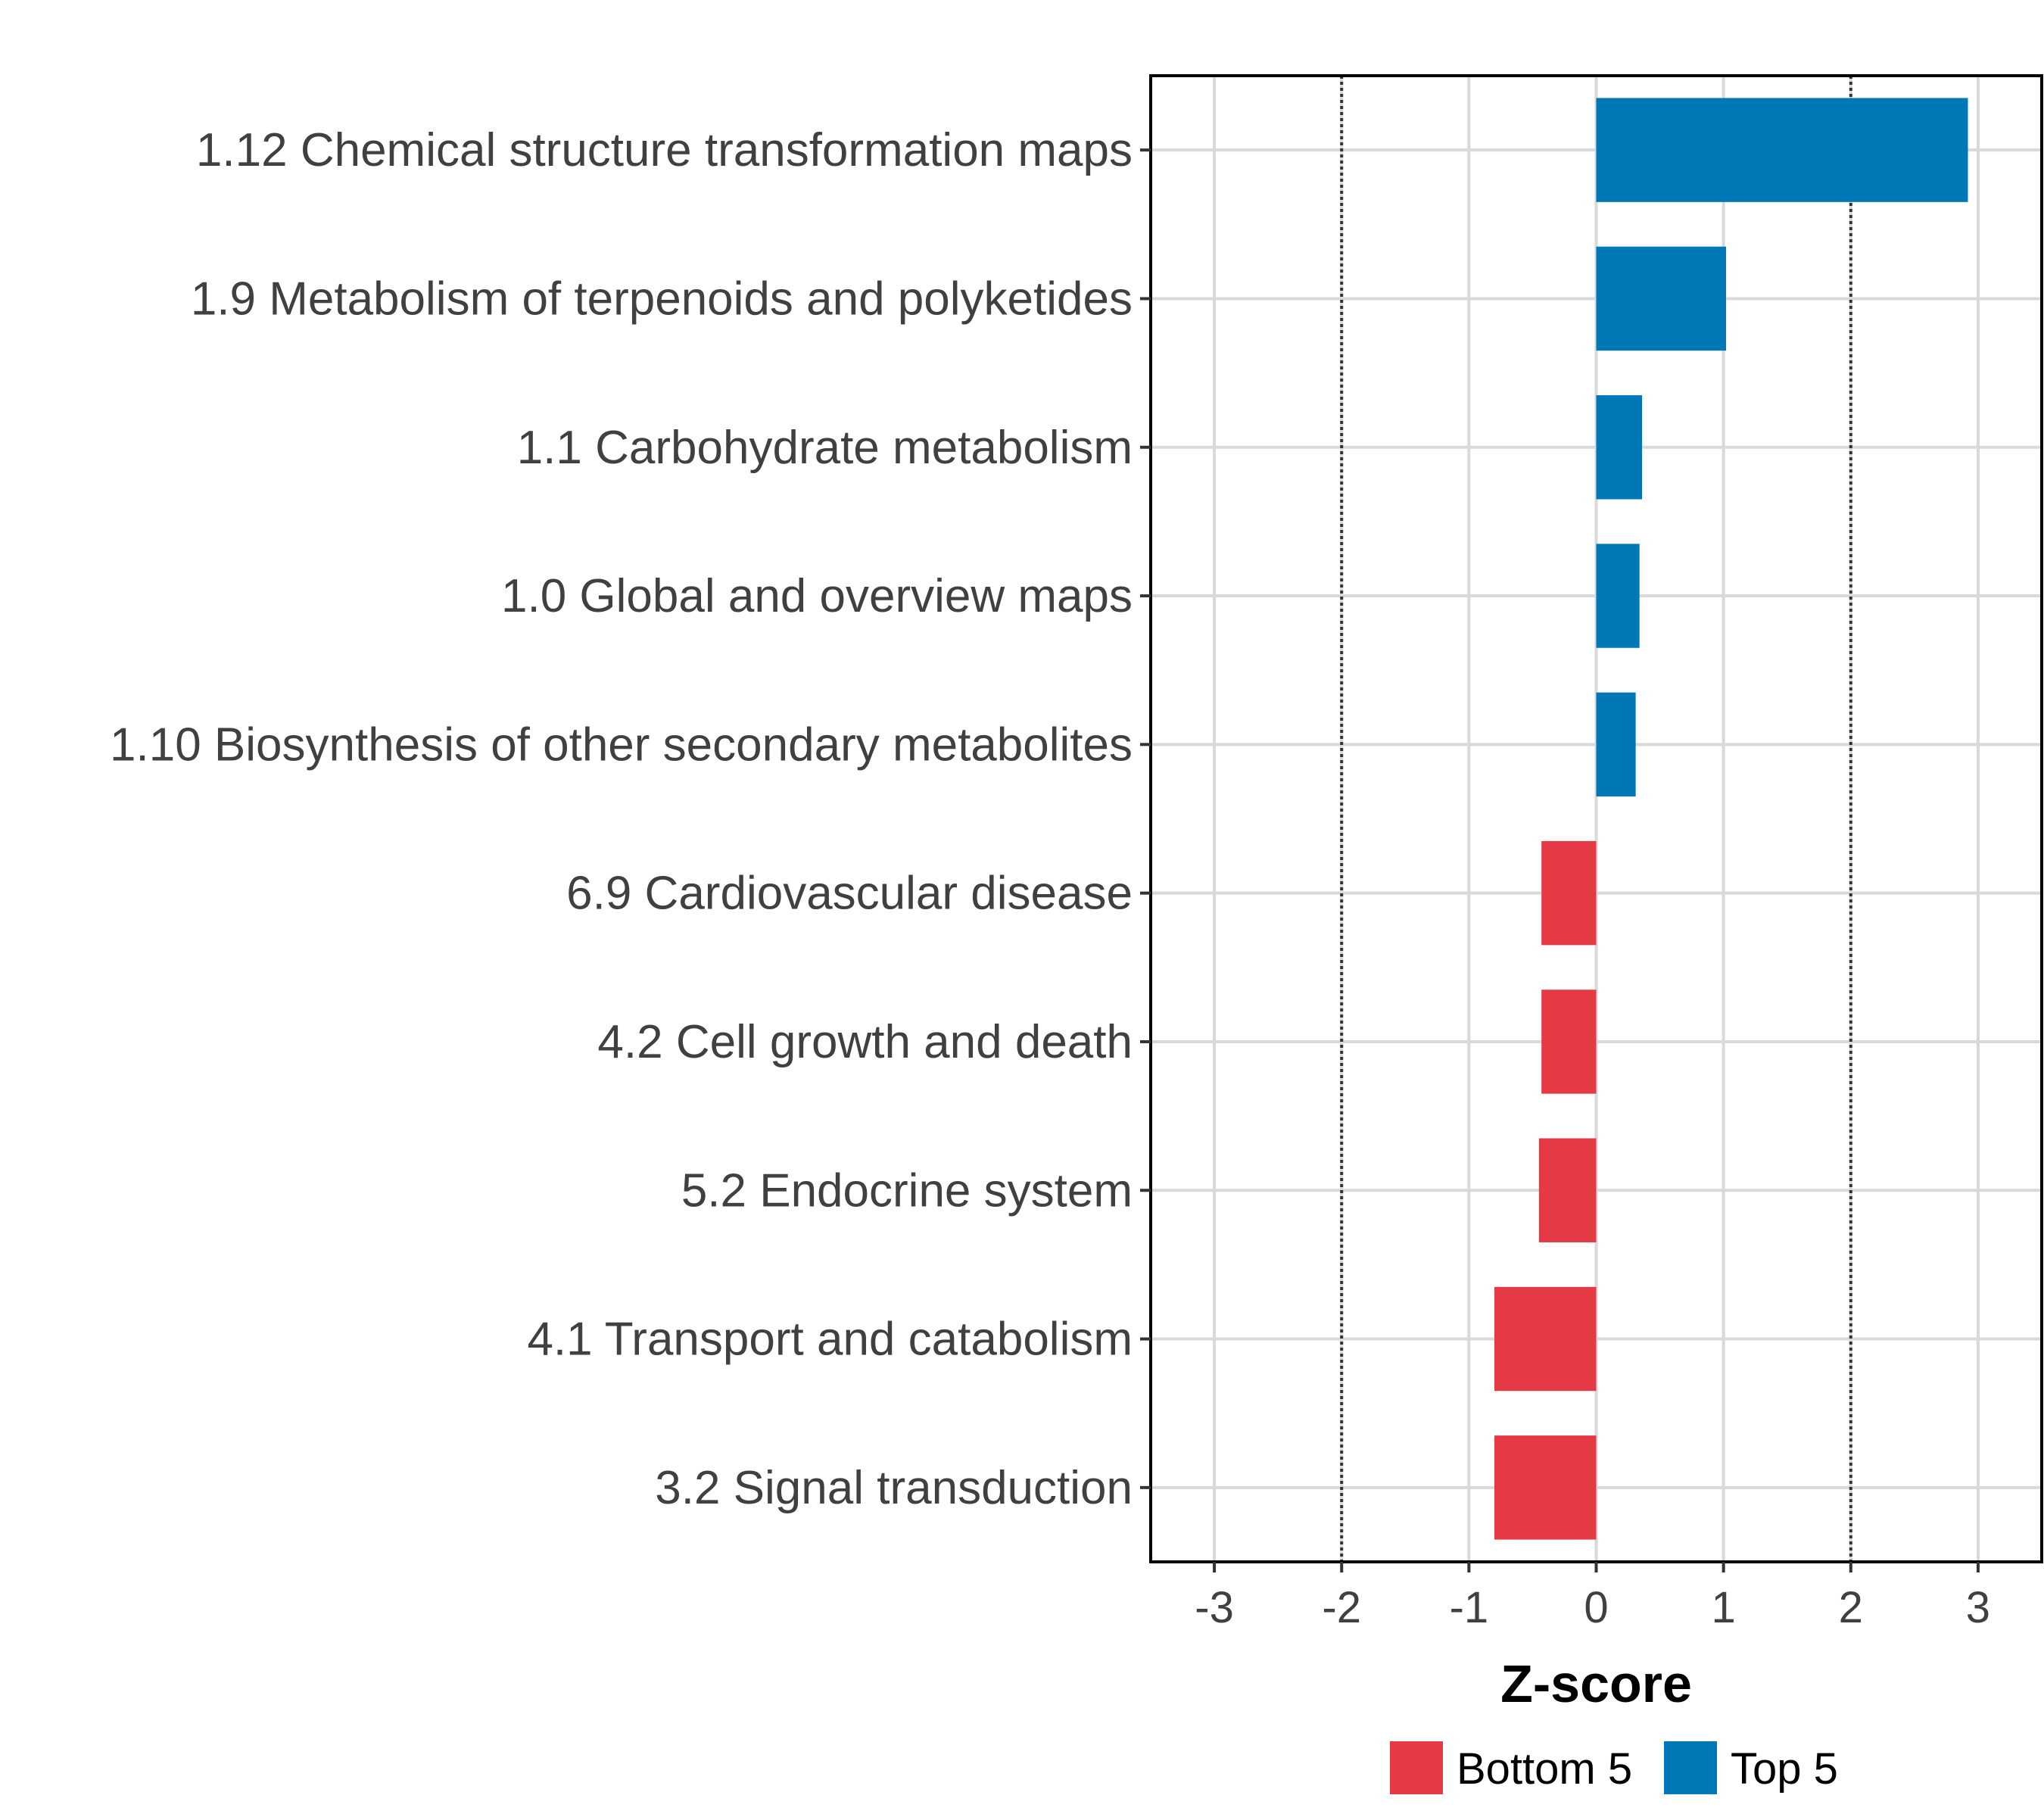 The height and width of the screenshot is (1817, 2044). I want to click on category-label: 4.2 Cell growth and death, so click(865, 1042).